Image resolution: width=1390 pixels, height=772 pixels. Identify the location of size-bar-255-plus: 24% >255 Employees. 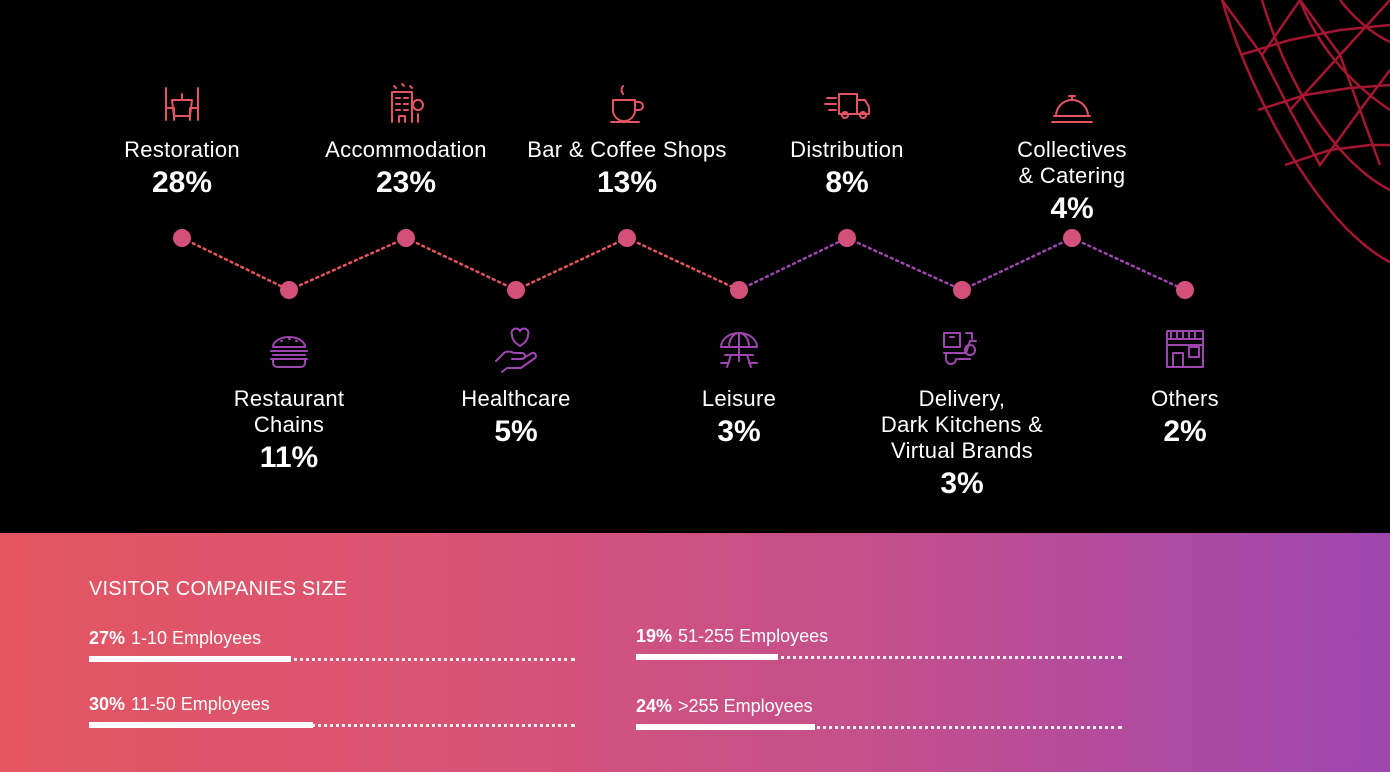
(879, 713).